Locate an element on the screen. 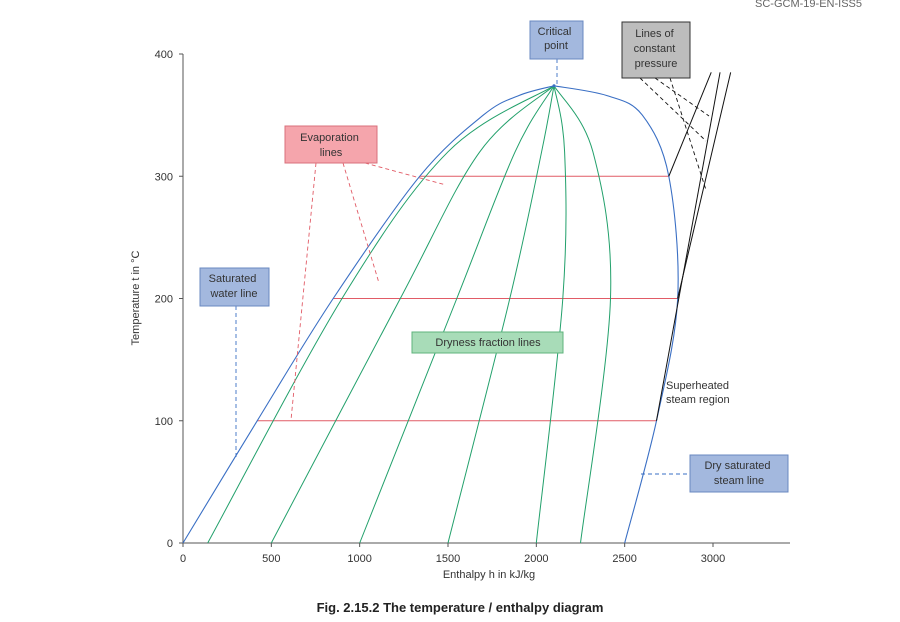  svg-text:Lines of constant: Lines of constant pressure is located at coordinates (656, 49).